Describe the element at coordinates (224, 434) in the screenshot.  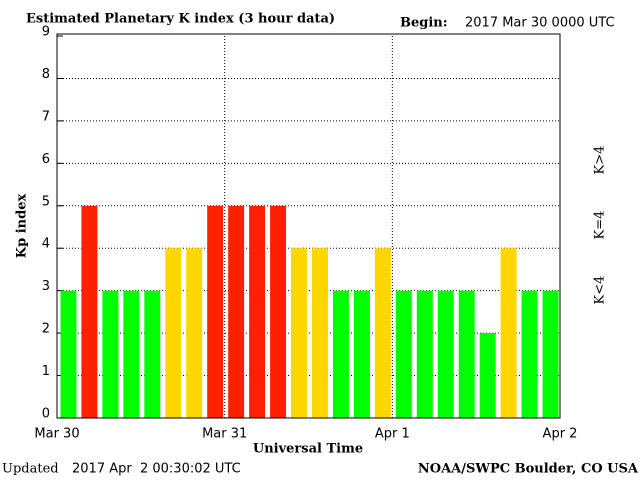
I see `x-tick-label: Mar 31` at that location.